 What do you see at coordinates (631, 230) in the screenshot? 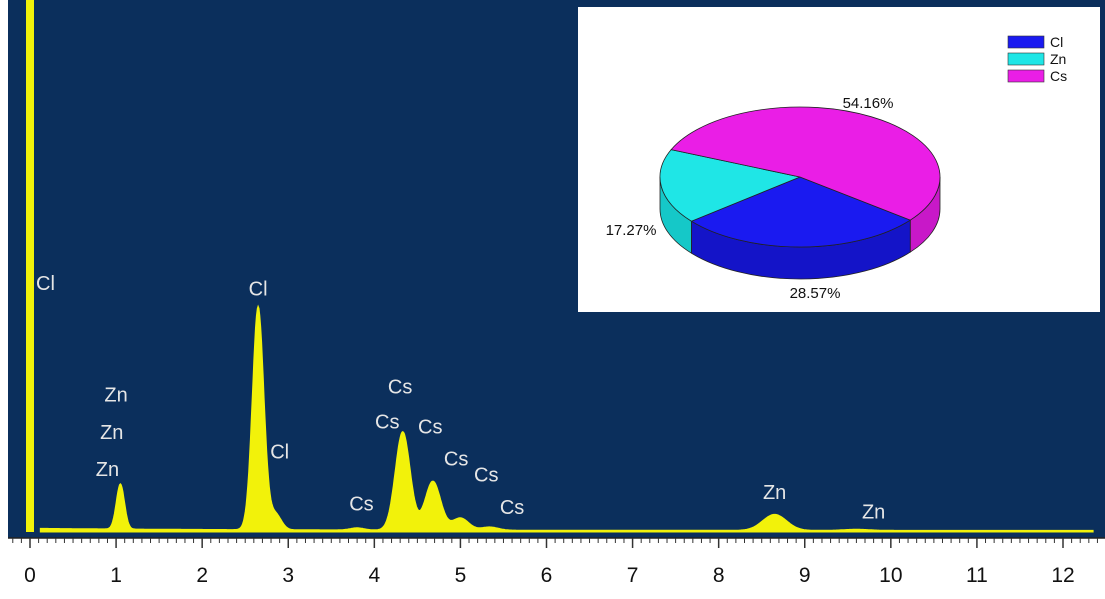
I see `pie-percent-label: 17.27%` at bounding box center [631, 230].